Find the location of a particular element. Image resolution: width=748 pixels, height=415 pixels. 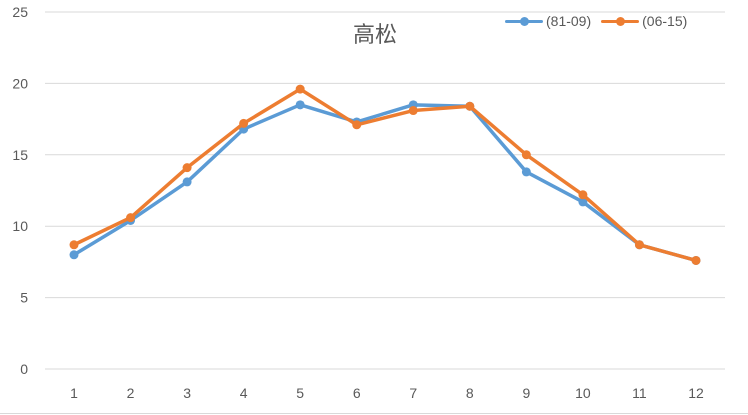

y-tick-label: 0 is located at coordinates (24, 369).